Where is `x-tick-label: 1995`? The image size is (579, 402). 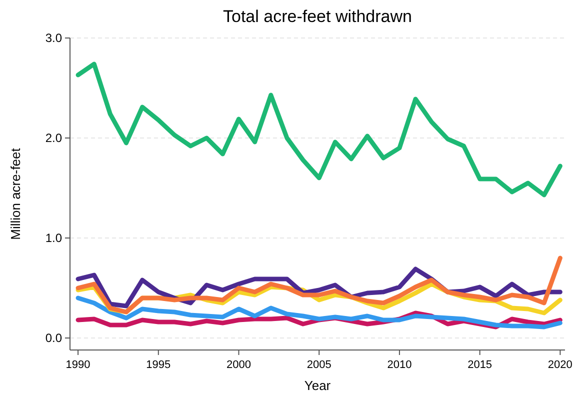
x-tick-label: 1995 is located at coordinates (158, 365).